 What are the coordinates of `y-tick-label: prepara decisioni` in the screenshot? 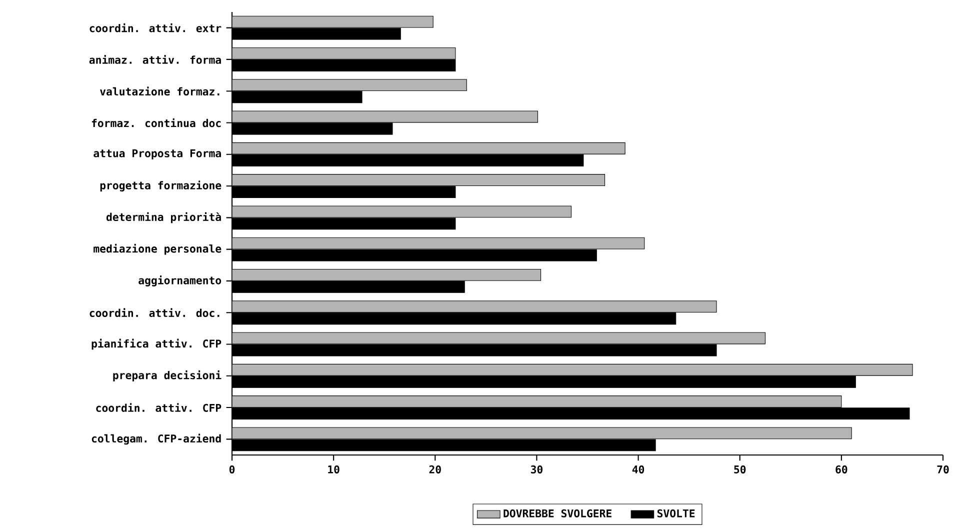 It's located at (167, 376).